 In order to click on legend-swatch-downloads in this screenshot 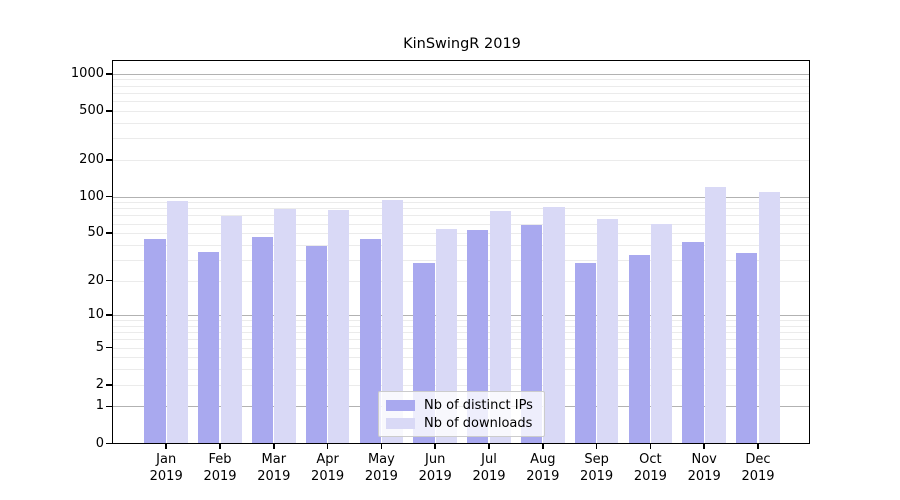, I will do `click(400, 423)`.